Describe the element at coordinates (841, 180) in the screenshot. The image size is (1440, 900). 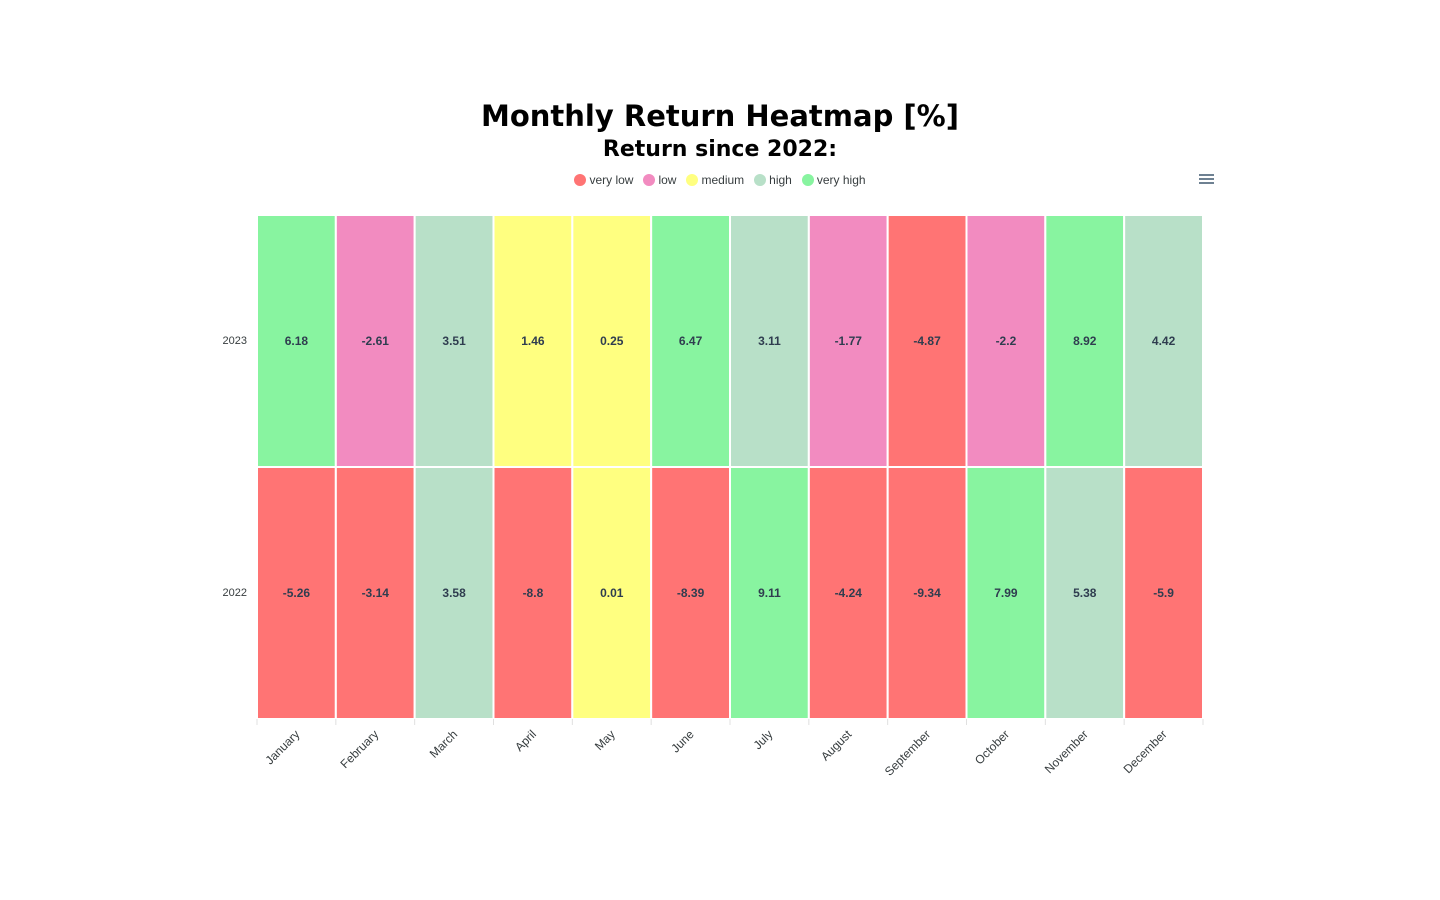
I see `legend-label: very high` at that location.